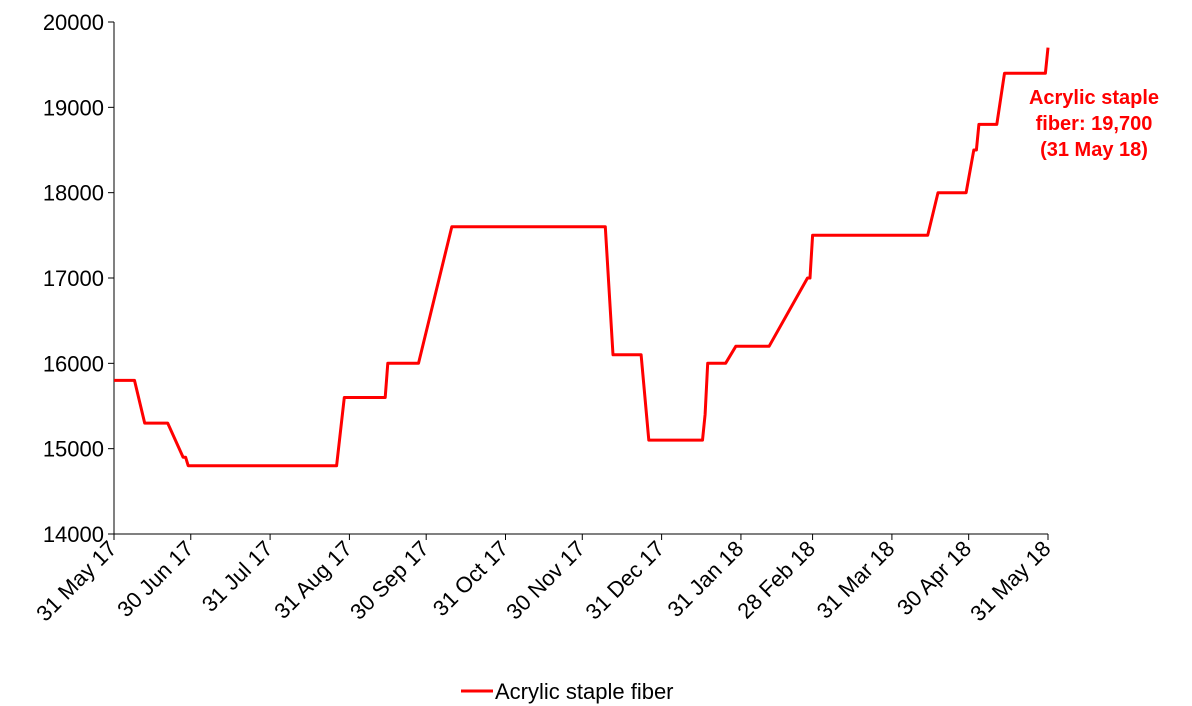 This screenshot has width=1192, height=706. I want to click on y-tick-label: 14000, so click(73, 534).